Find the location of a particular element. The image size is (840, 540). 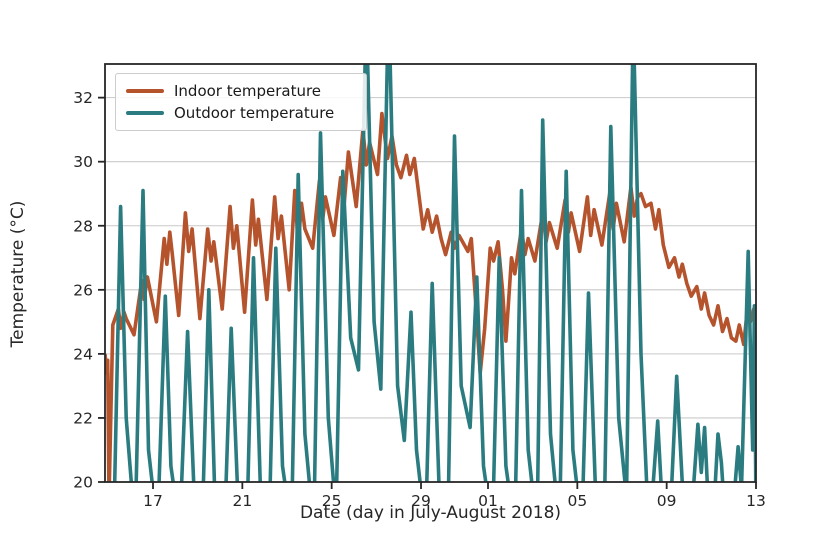

legend-item-outdoor: Outdoor temperature is located at coordinates (241, 112).